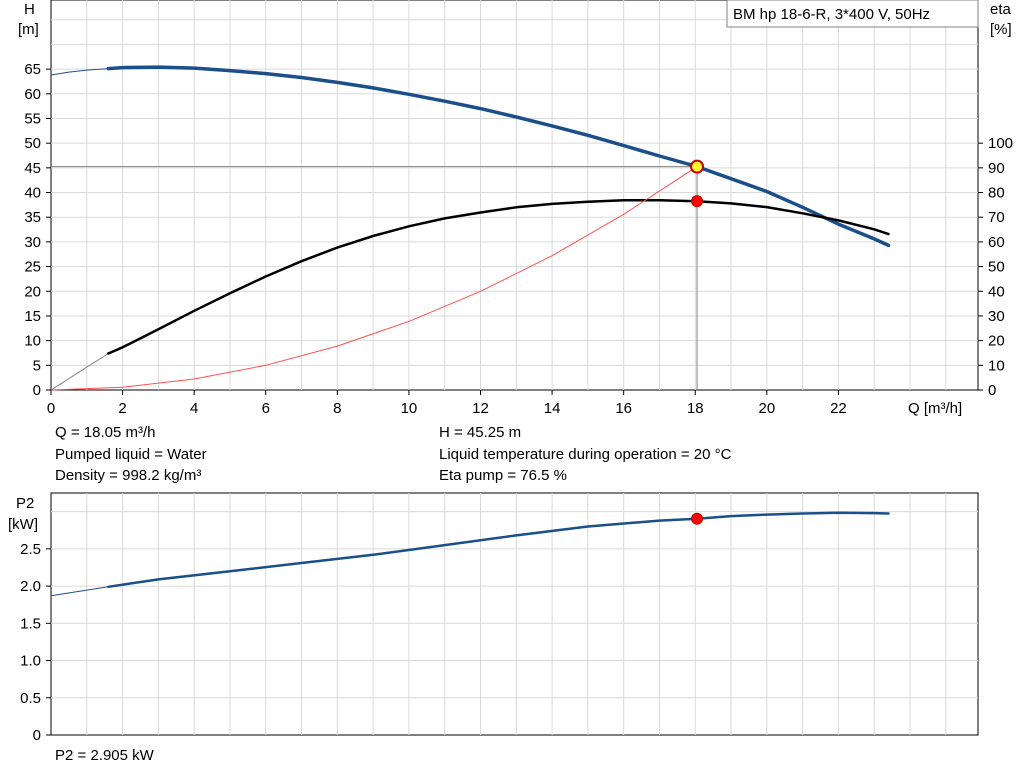 This screenshot has width=1024, height=781. Describe the element at coordinates (194, 408) in the screenshot. I see `x-tick-label: 4` at that location.